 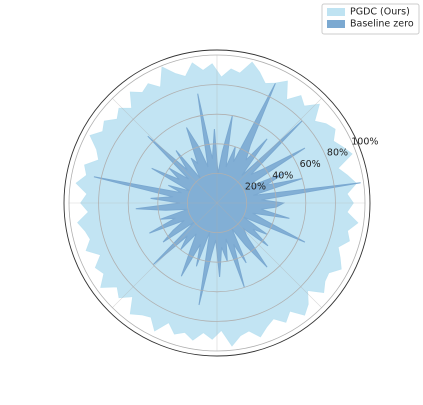 I want to click on legend-label: PGDC (Ours), so click(x=380, y=12).